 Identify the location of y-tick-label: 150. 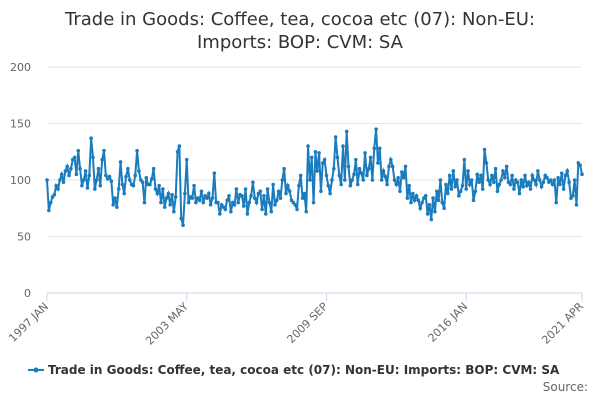
(20, 124).